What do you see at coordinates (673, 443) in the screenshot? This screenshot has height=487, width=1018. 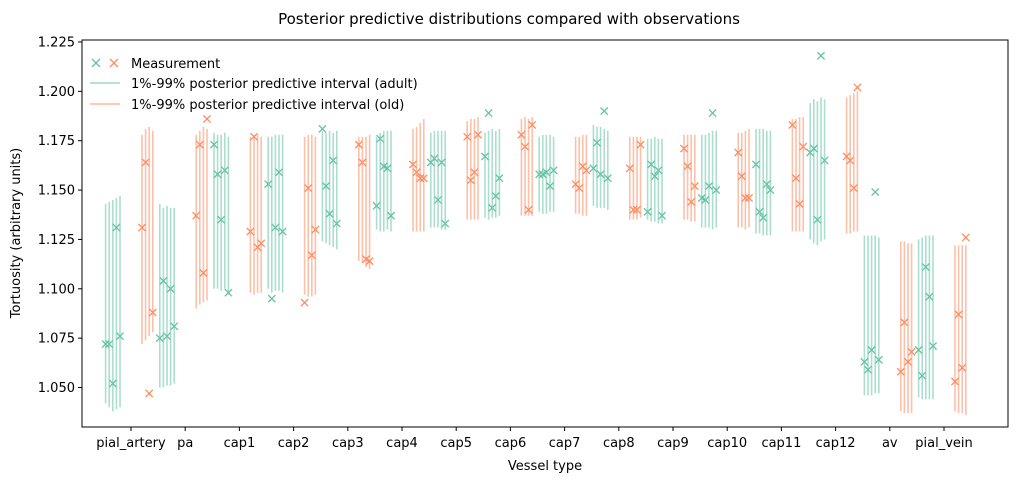 I see `x-tick-label: cap9` at bounding box center [673, 443].